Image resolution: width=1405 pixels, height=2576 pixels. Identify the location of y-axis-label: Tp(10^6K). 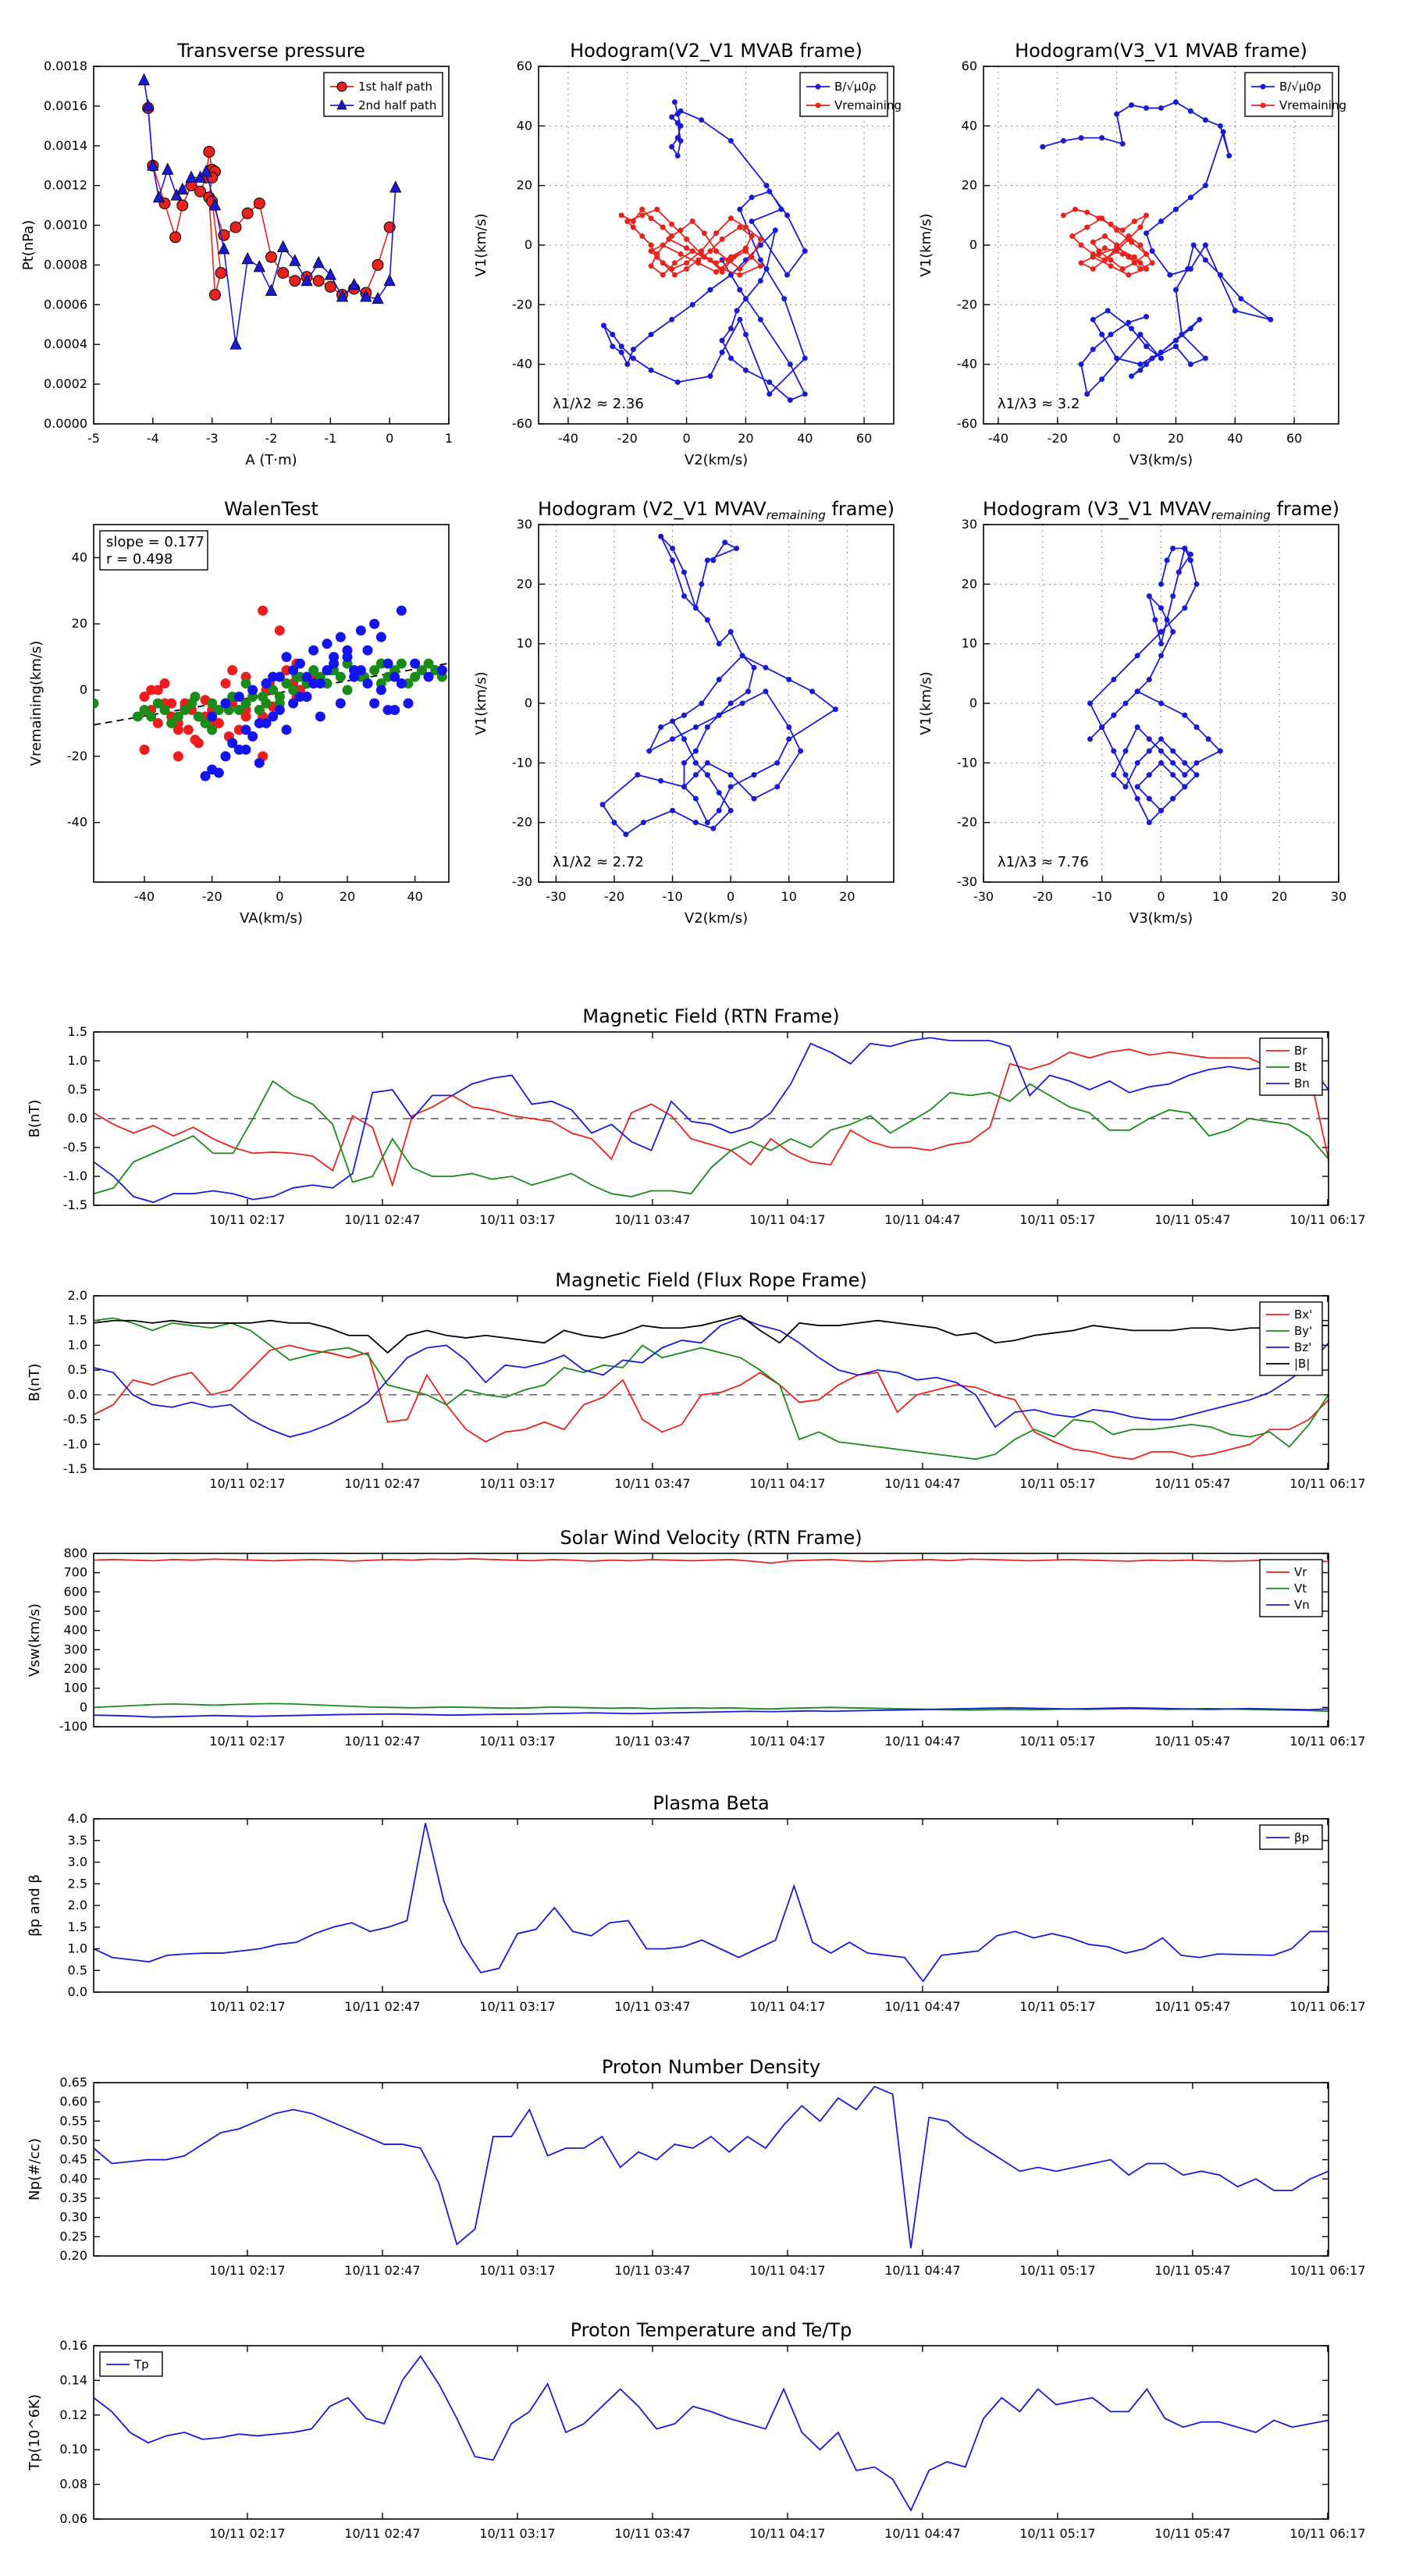
(35, 2432).